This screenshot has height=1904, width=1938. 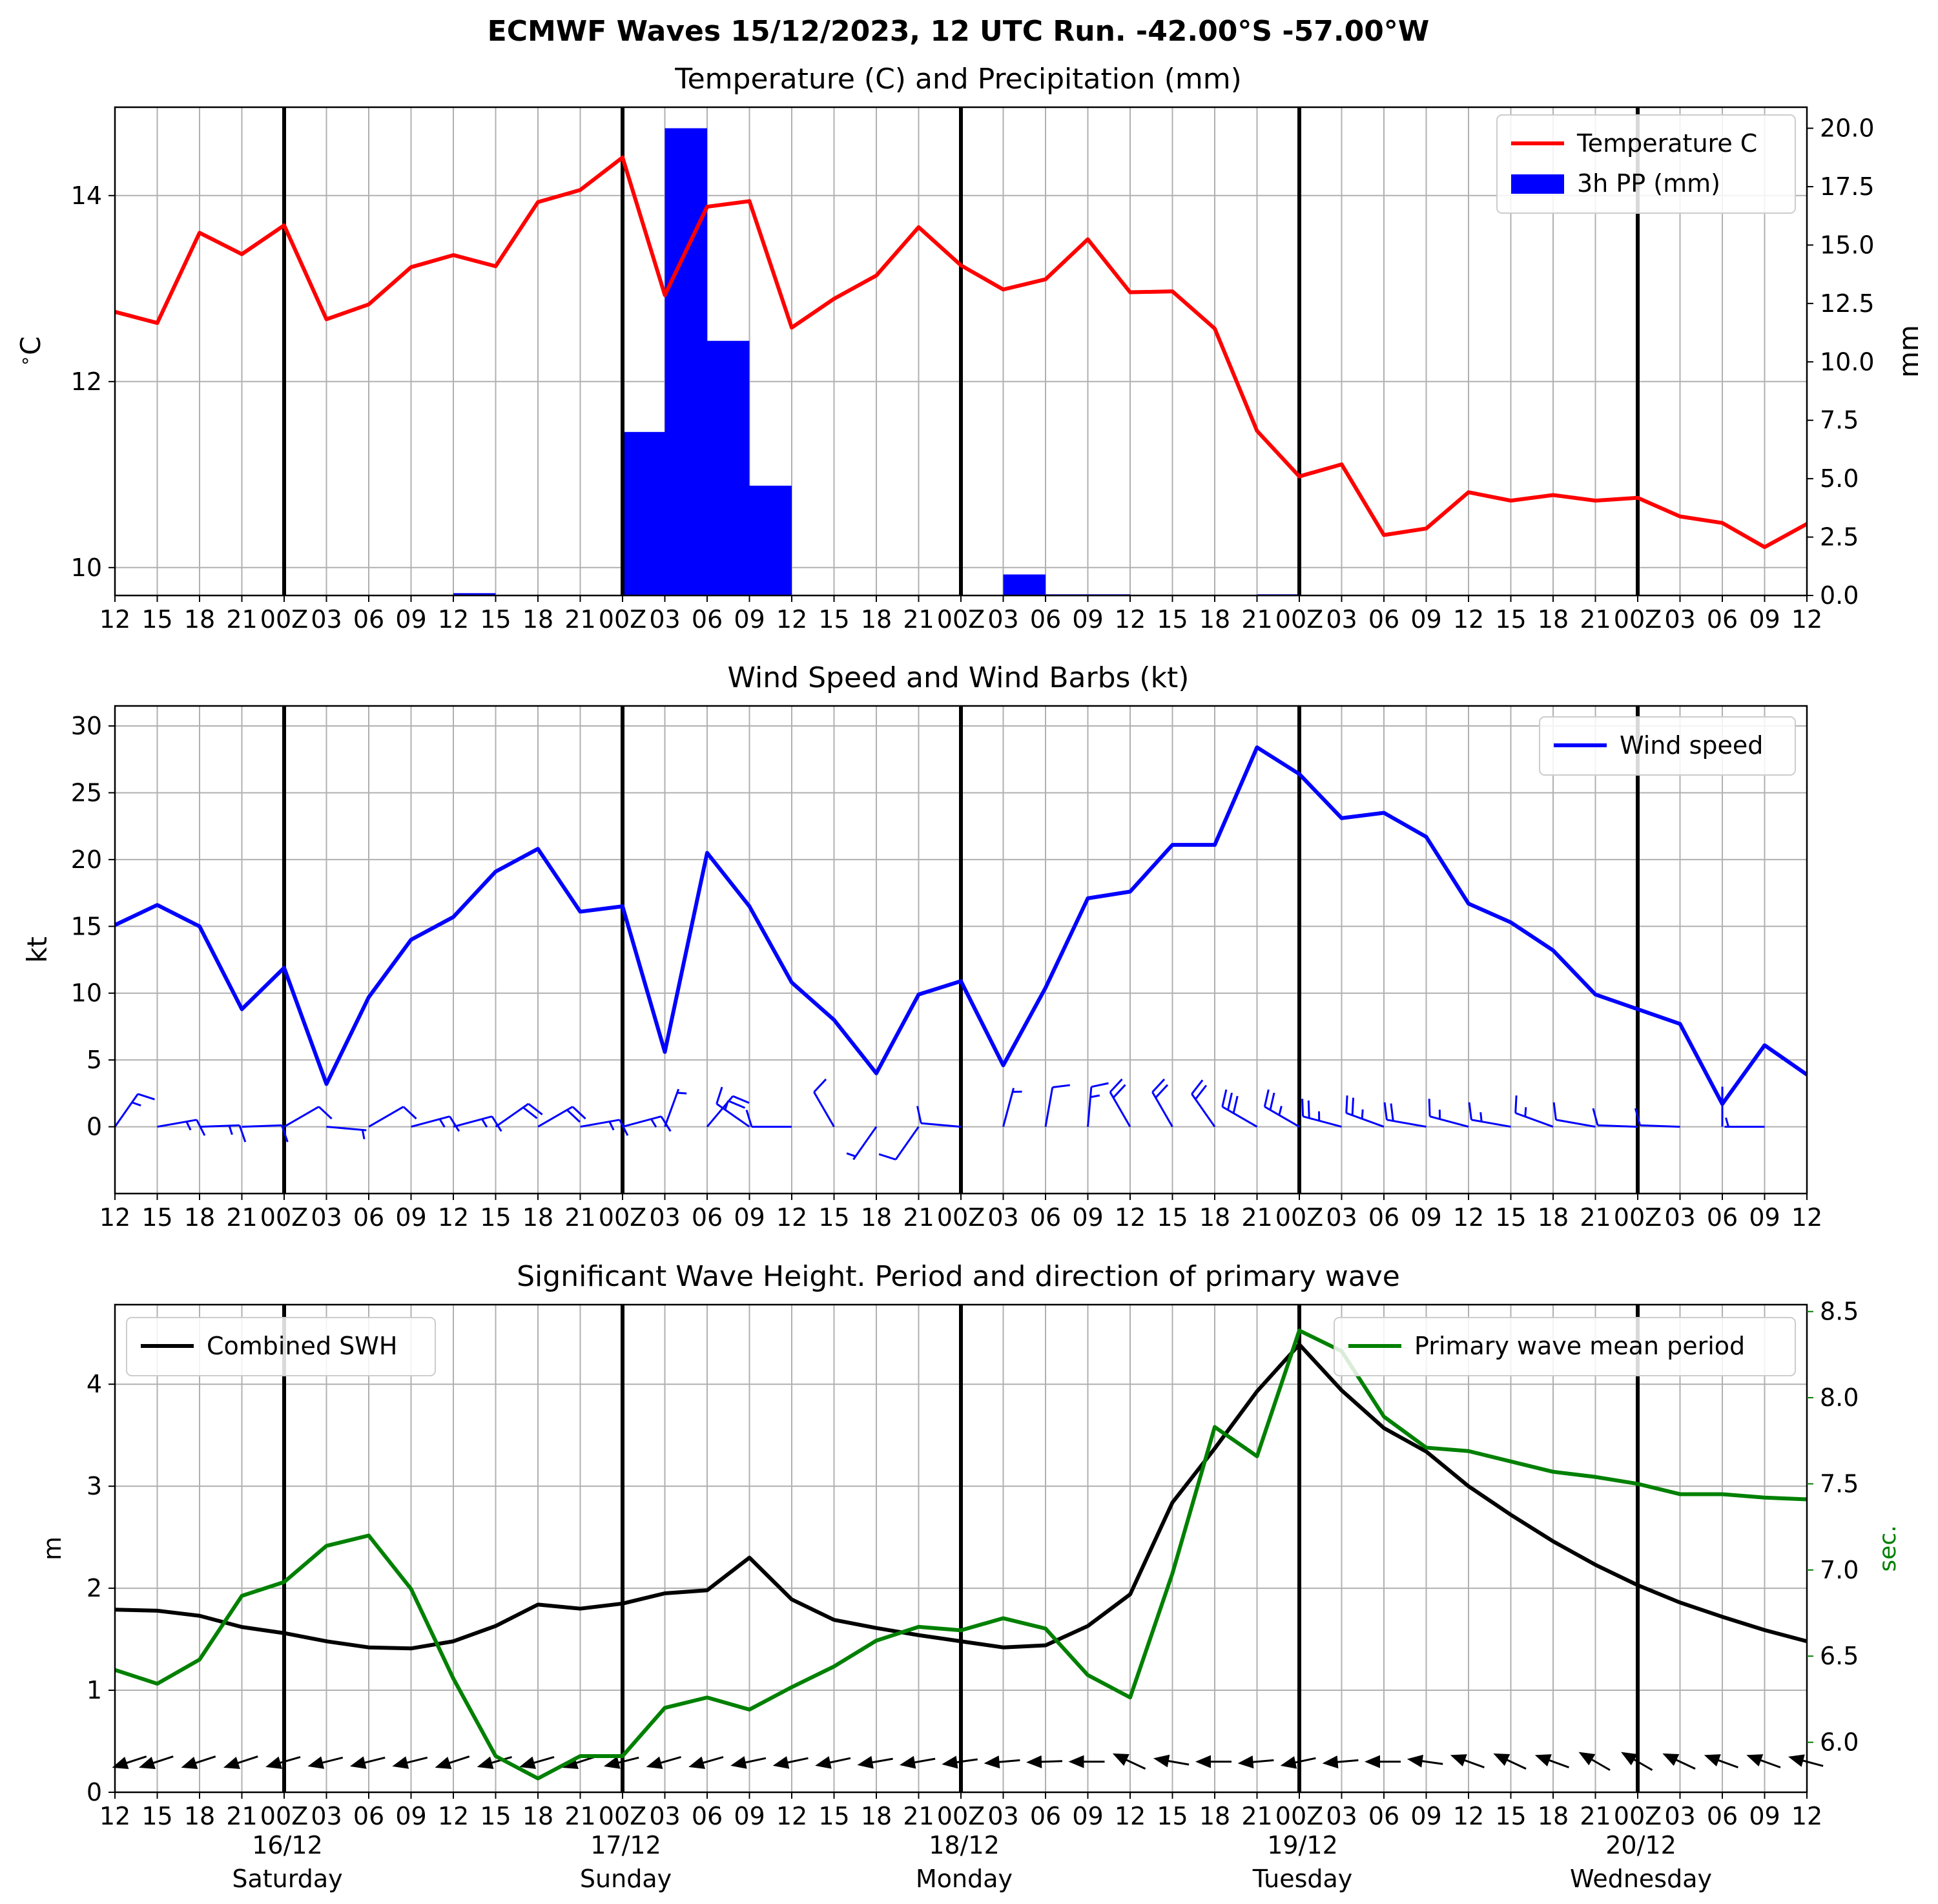 I want to click on swh-legend: Combined SWH, so click(x=281, y=1346).